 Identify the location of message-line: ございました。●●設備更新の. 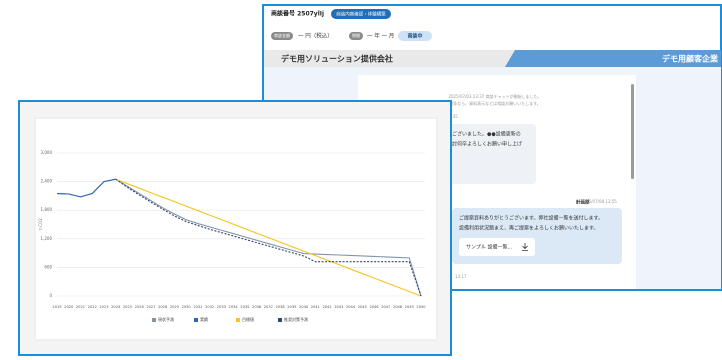
(486, 134).